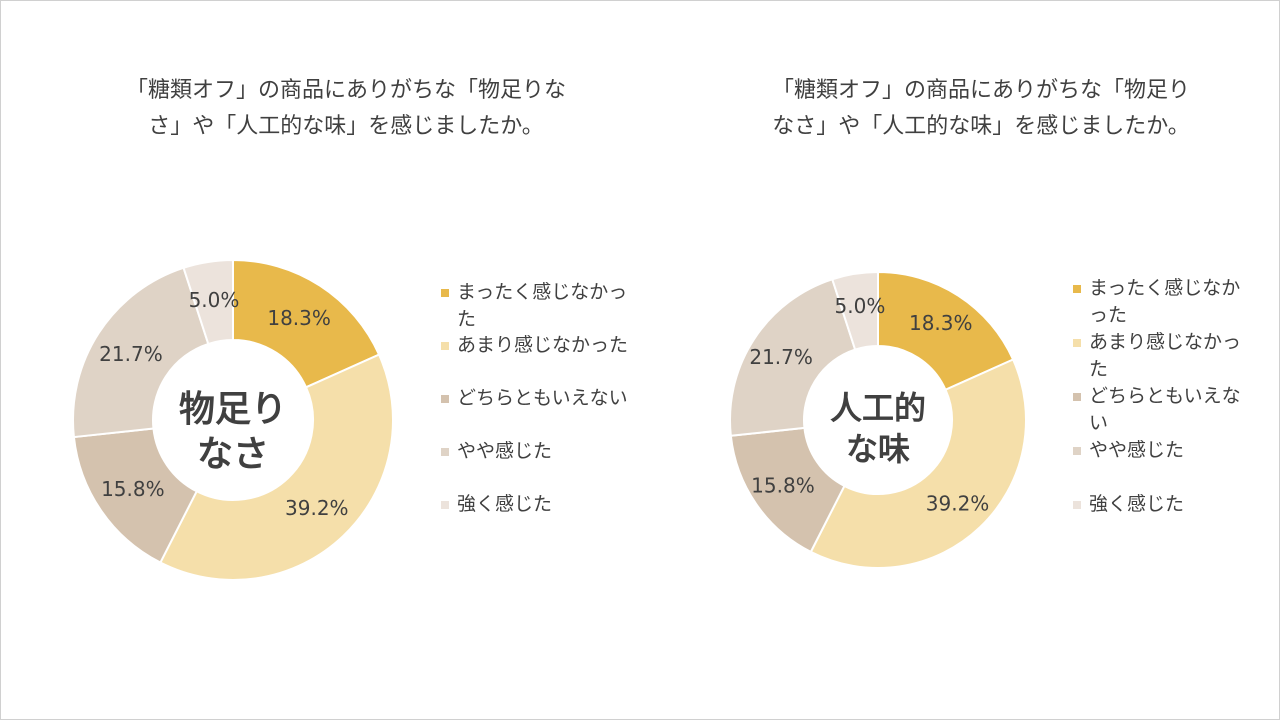 The width and height of the screenshot is (1280, 720). I want to click on center-label-line-1: 物足り, so click(233, 409).